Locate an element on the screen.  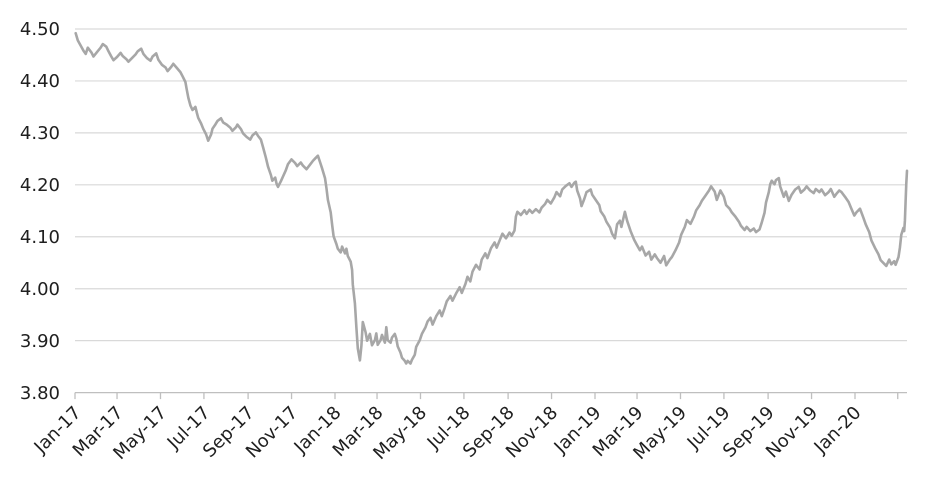
y-axis-tick-label: 3.90 is located at coordinates (40, 341).